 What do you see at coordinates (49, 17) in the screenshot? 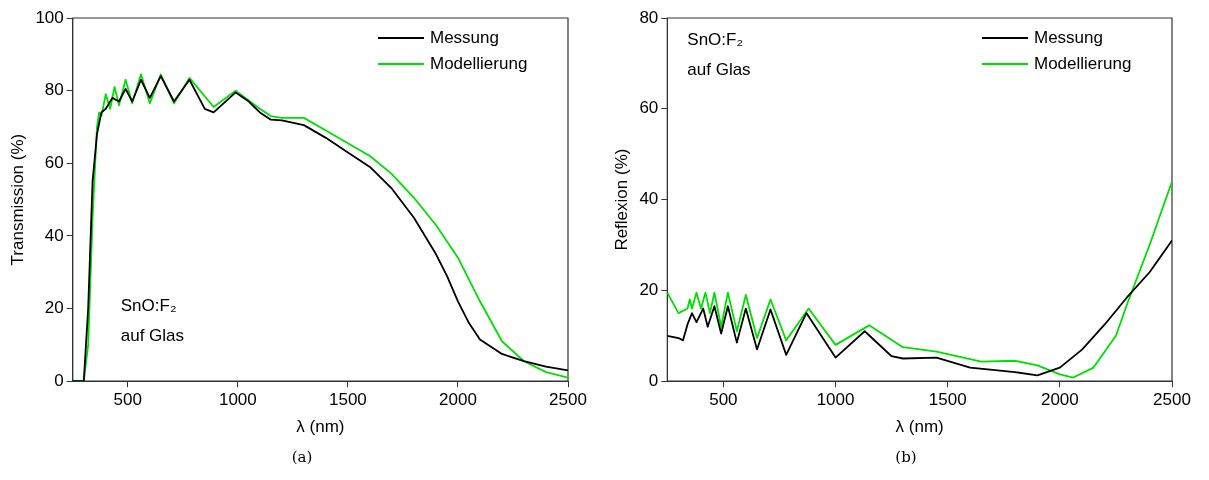
I see `y-tick-label: 100` at bounding box center [49, 17].